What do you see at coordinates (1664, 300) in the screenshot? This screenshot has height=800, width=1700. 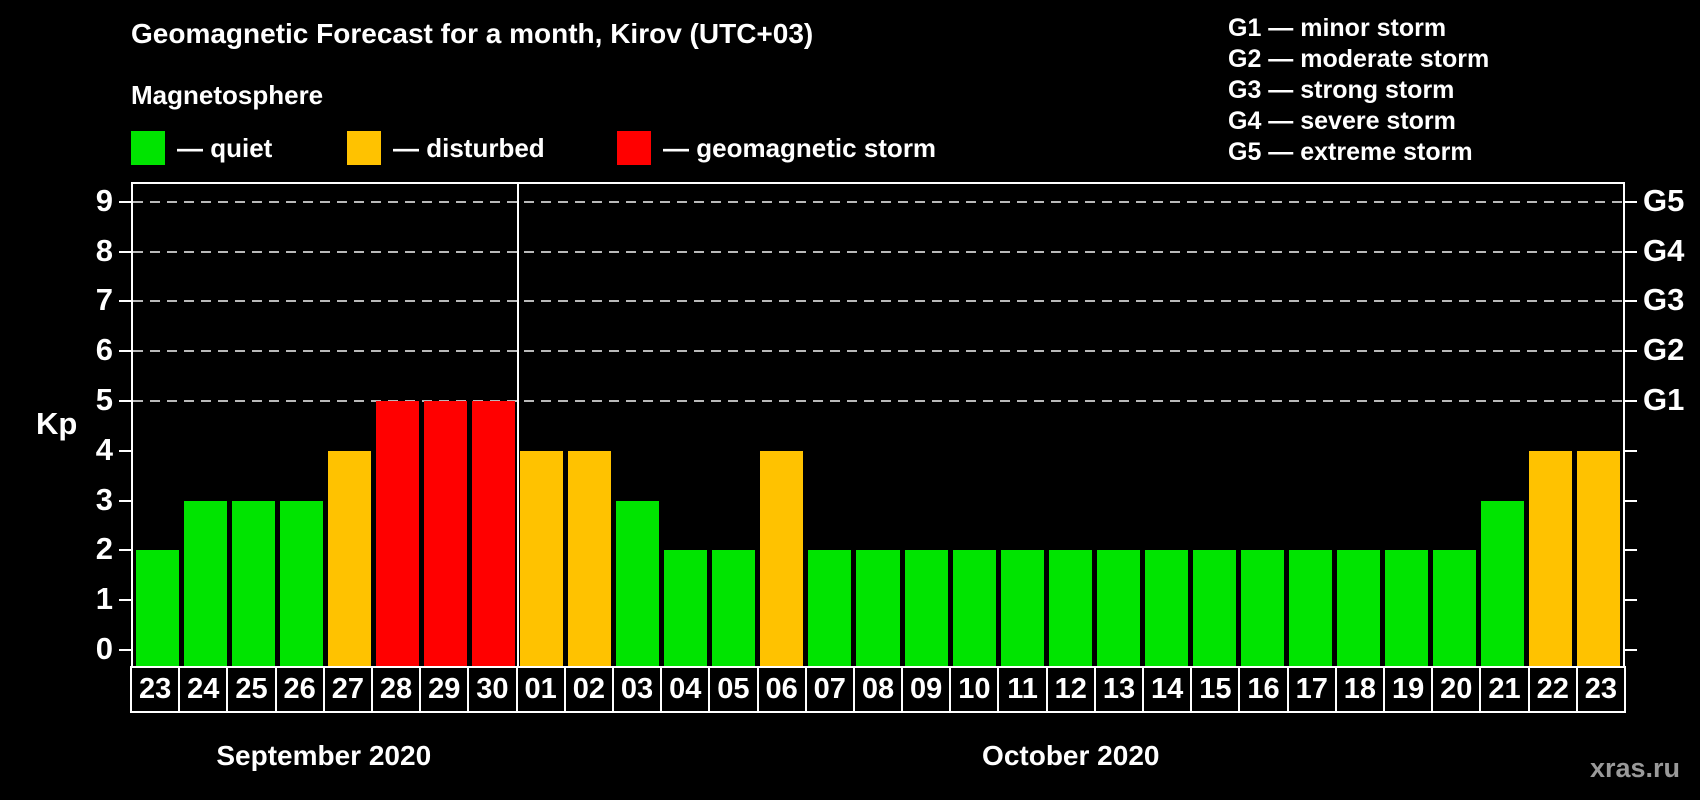 I see `g-tick-label: G3` at bounding box center [1664, 300].